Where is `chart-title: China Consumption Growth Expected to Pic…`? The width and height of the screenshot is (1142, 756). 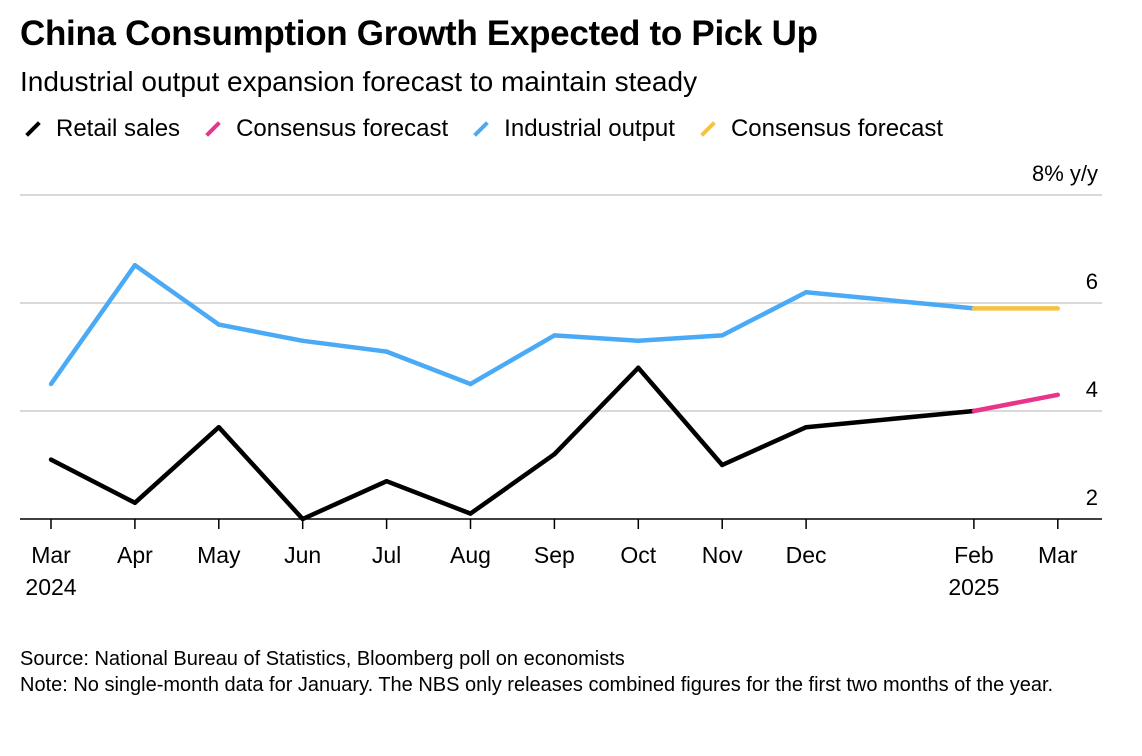
chart-title: China Consumption Growth Expected to Pic… is located at coordinates (419, 33).